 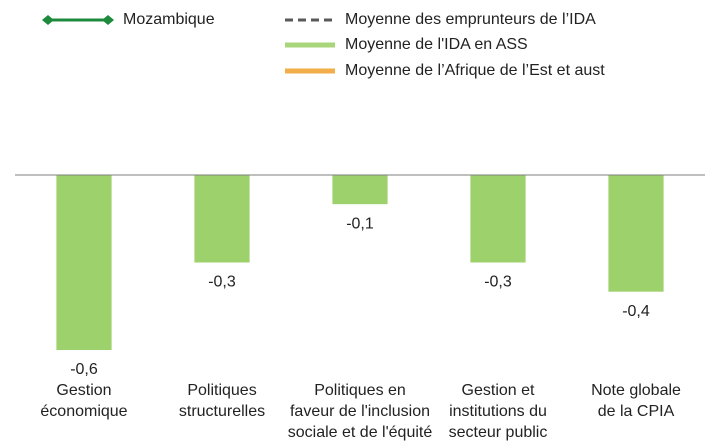 I want to click on x-tick-label: sociale et de l'équité, so click(x=360, y=432).